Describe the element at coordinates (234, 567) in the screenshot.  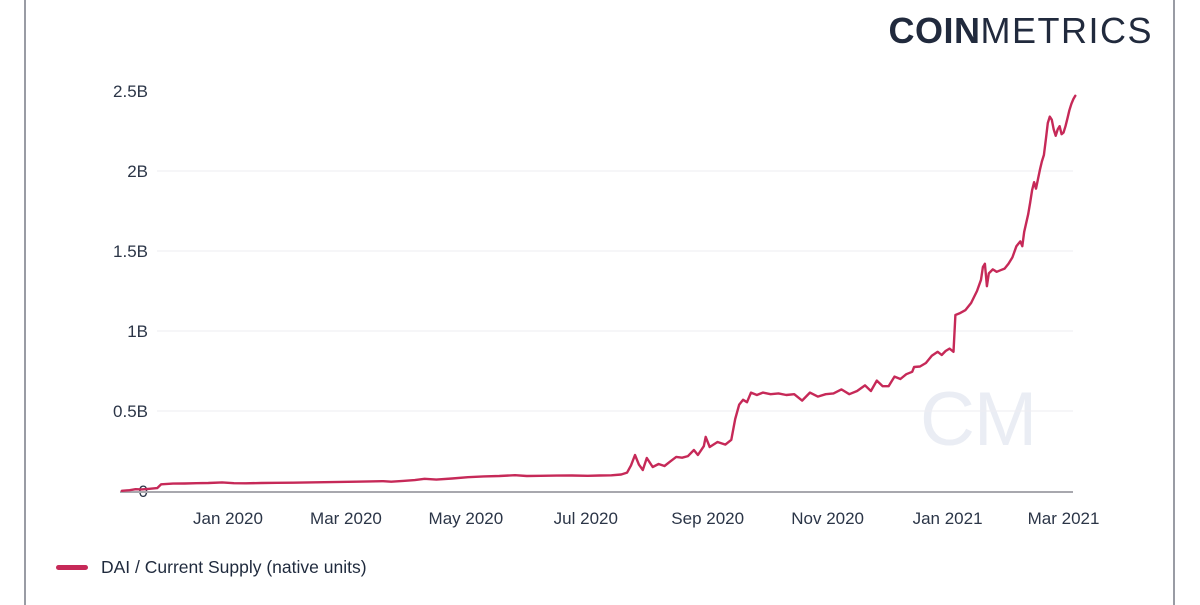
I see `legend-label: DAI / Current Supply (native units)` at that location.